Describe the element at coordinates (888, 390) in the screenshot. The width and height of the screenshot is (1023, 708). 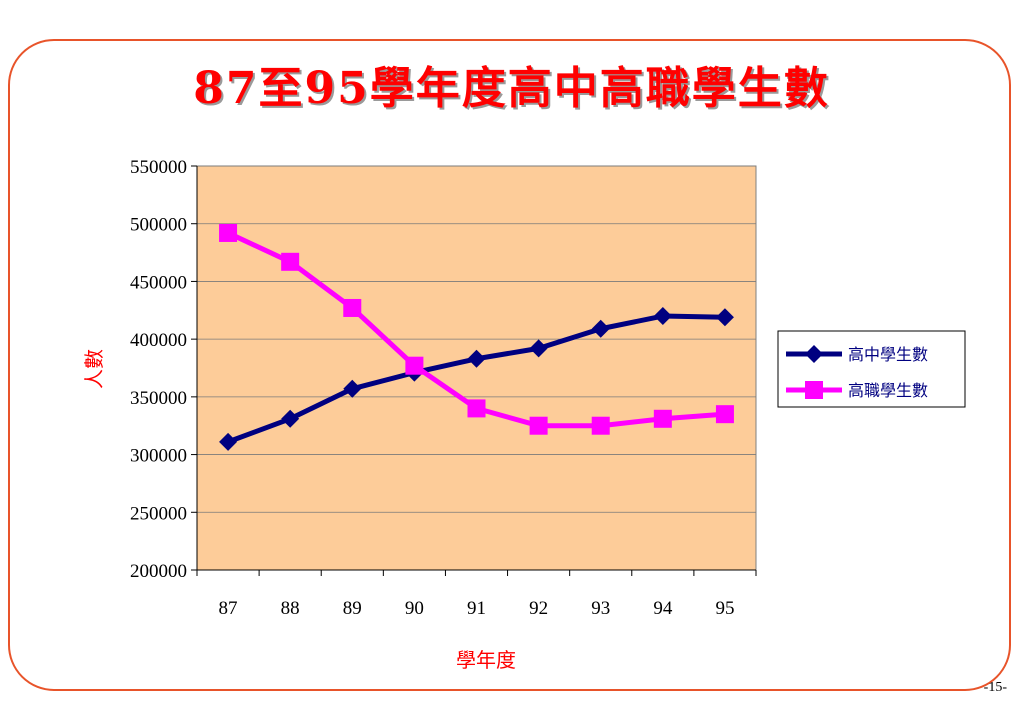
I see `legend-entry-label: 高職學生數` at that location.